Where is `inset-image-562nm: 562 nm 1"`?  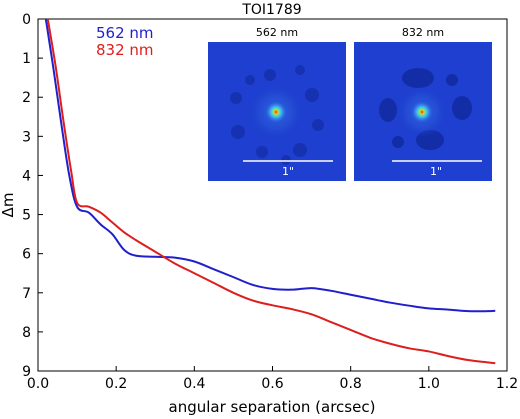
inset-image-562nm: 562 nm 1" is located at coordinates (277, 103).